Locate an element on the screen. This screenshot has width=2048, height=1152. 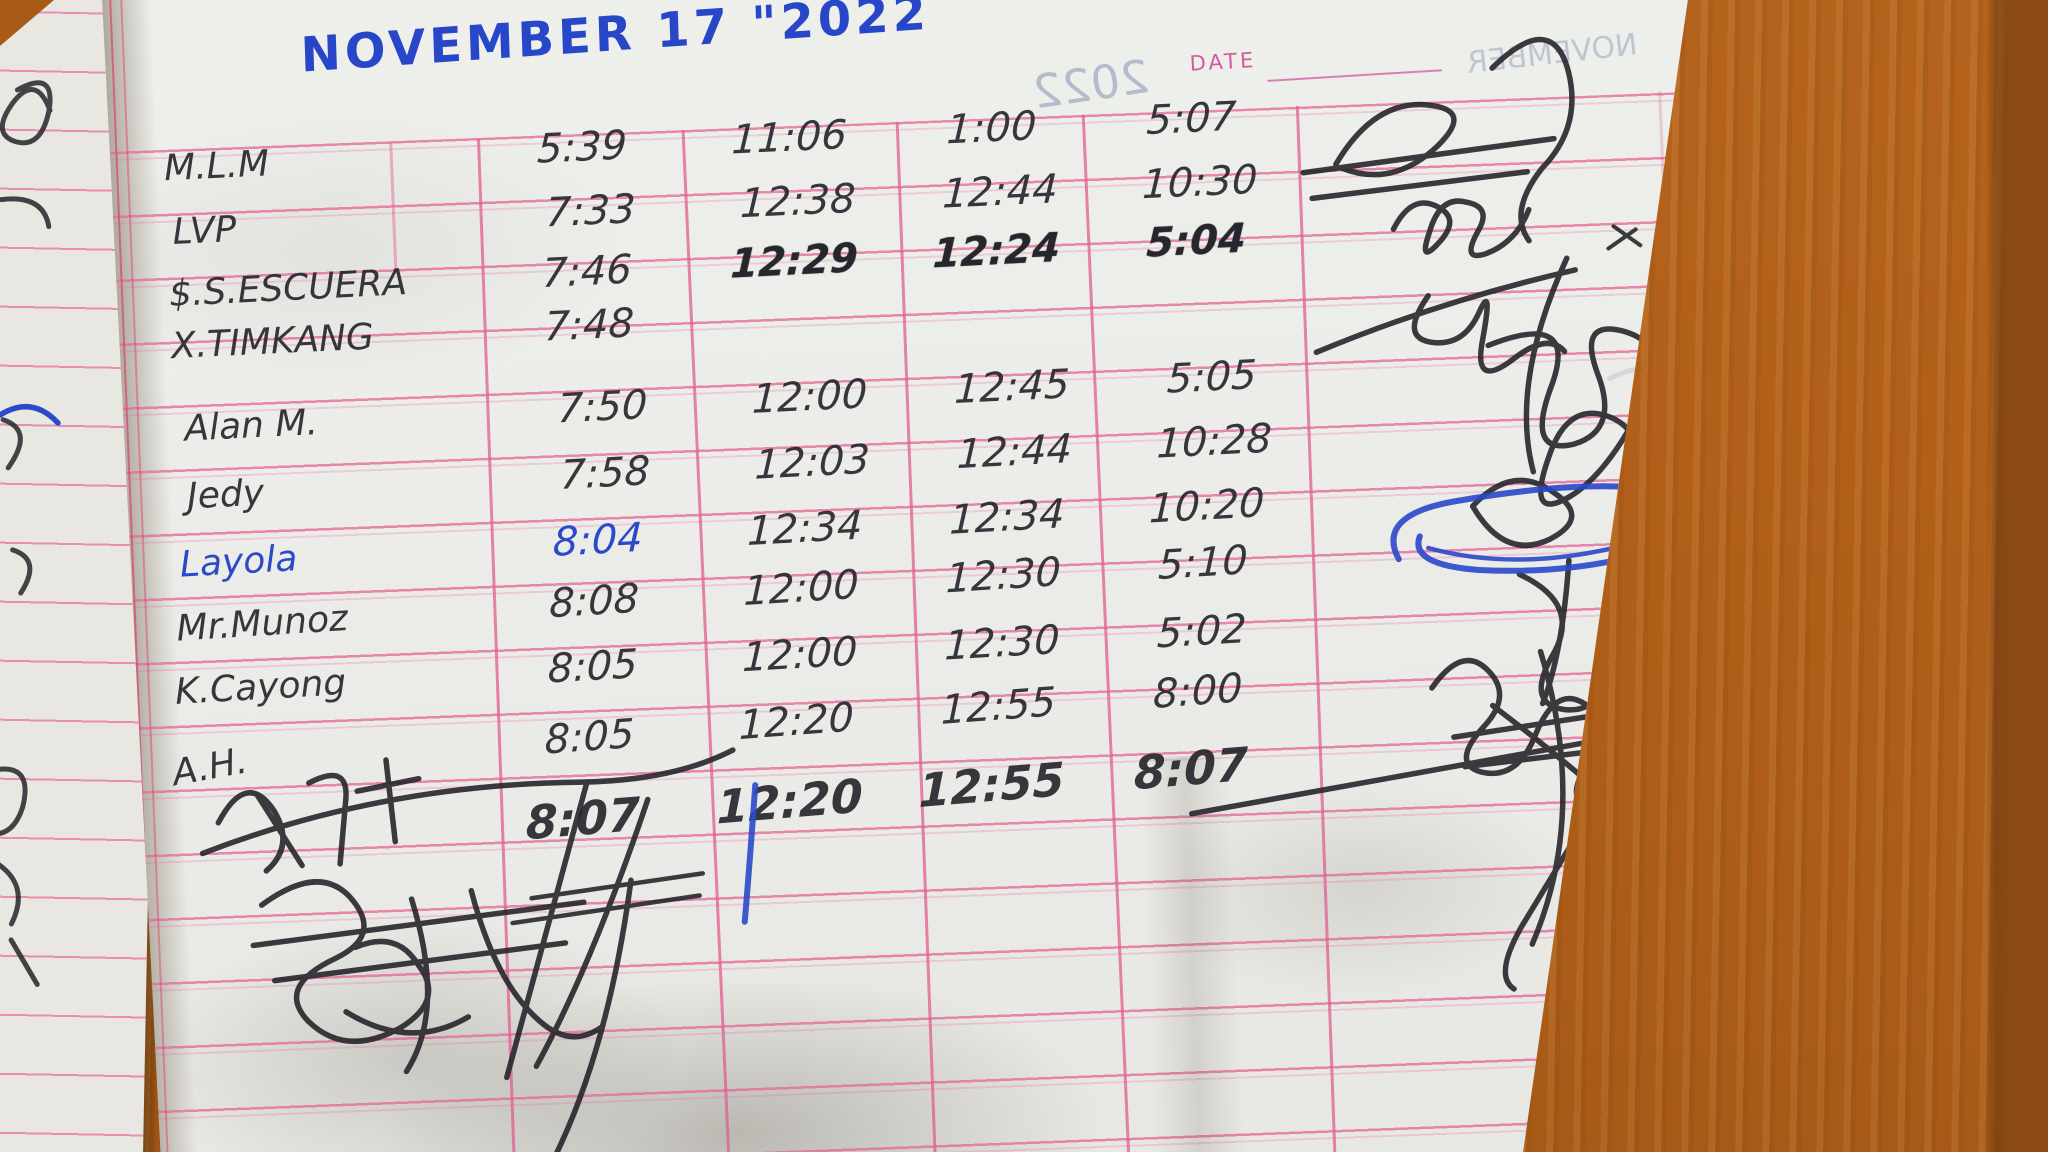
time-cell: 5:07 is located at coordinates (1191, 118).